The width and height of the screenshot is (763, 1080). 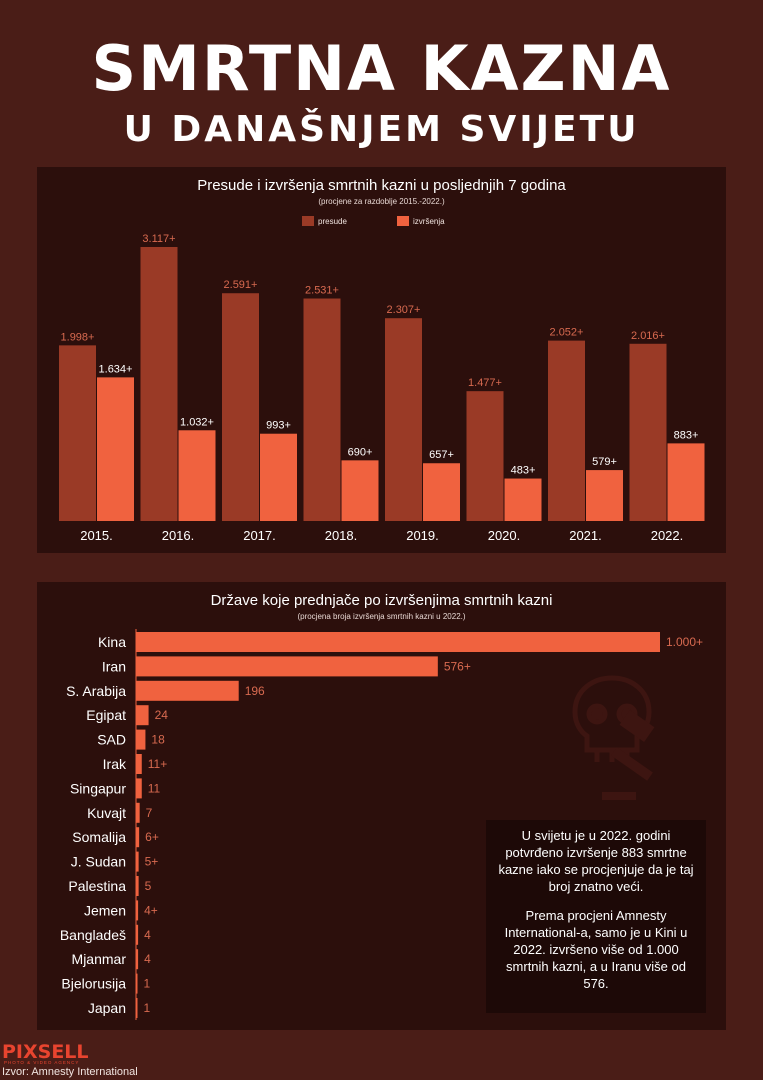 What do you see at coordinates (147, 984) in the screenshot?
I see `country-value-14: 1` at bounding box center [147, 984].